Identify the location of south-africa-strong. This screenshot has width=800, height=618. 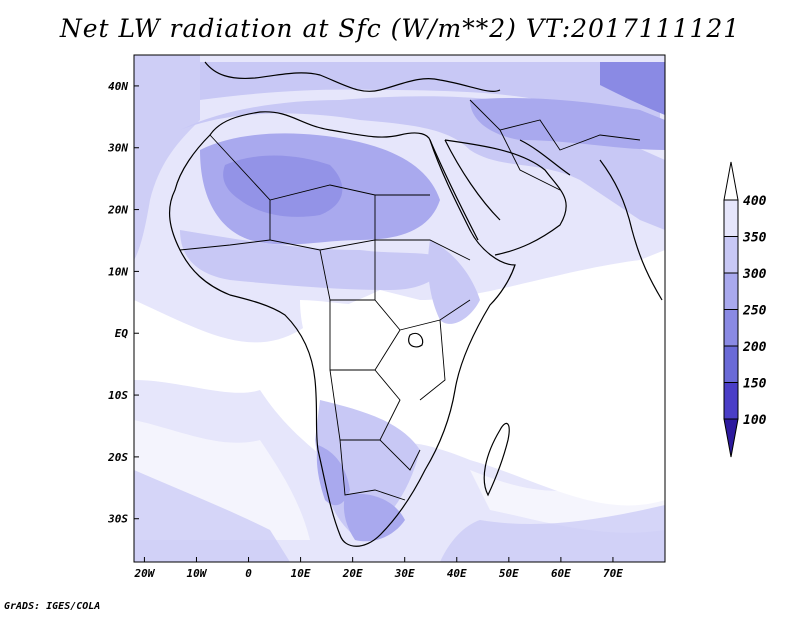
(374, 517).